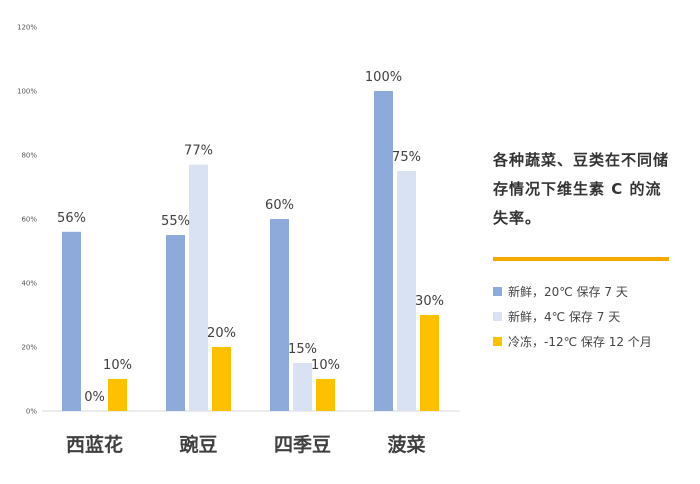 The height and width of the screenshot is (484, 700). Describe the element at coordinates (581, 259) in the screenshot. I see `accent-divider` at that location.